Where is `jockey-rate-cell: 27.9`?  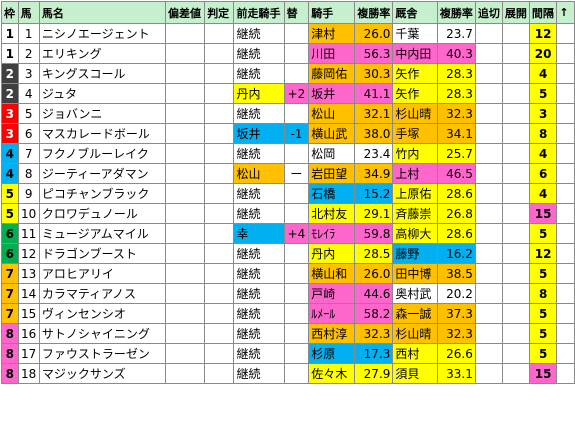 jockey-rate-cell: 27.9 is located at coordinates (374, 373).